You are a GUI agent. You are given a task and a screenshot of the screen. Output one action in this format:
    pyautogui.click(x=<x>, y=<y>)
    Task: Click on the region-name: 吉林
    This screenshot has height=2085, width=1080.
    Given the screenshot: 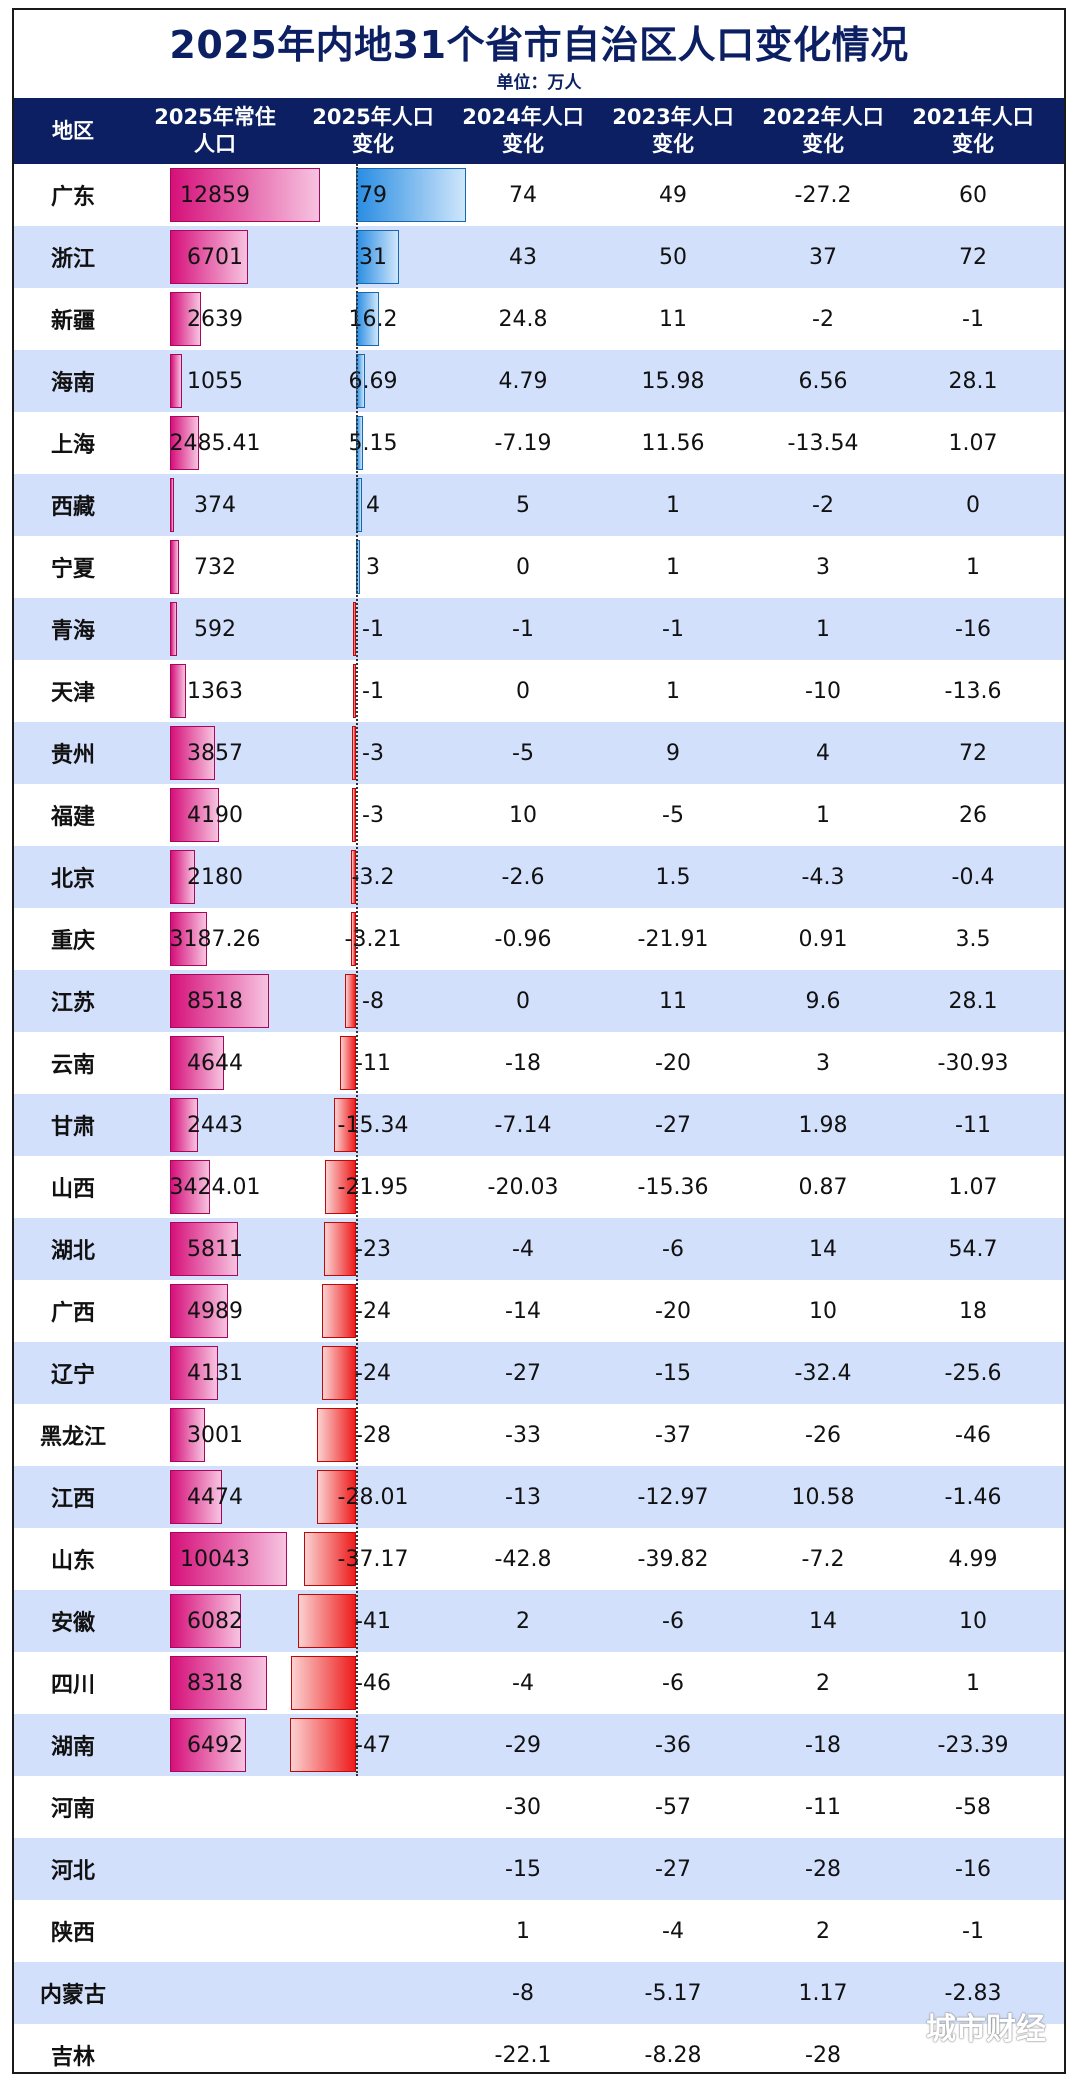 What is the action you would take?
    pyautogui.click(x=72, y=2057)
    